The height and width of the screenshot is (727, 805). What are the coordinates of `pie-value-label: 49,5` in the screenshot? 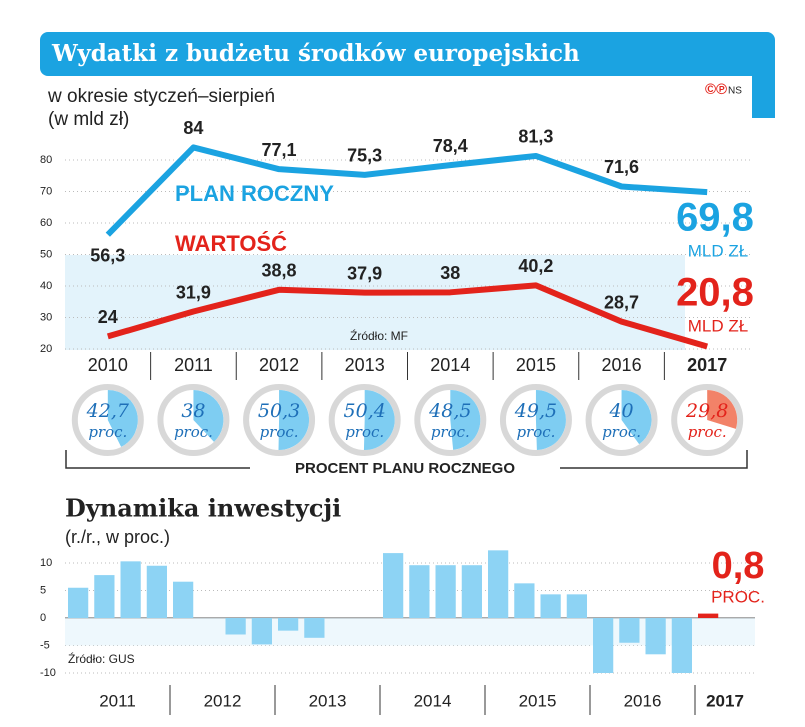 It's located at (535, 411).